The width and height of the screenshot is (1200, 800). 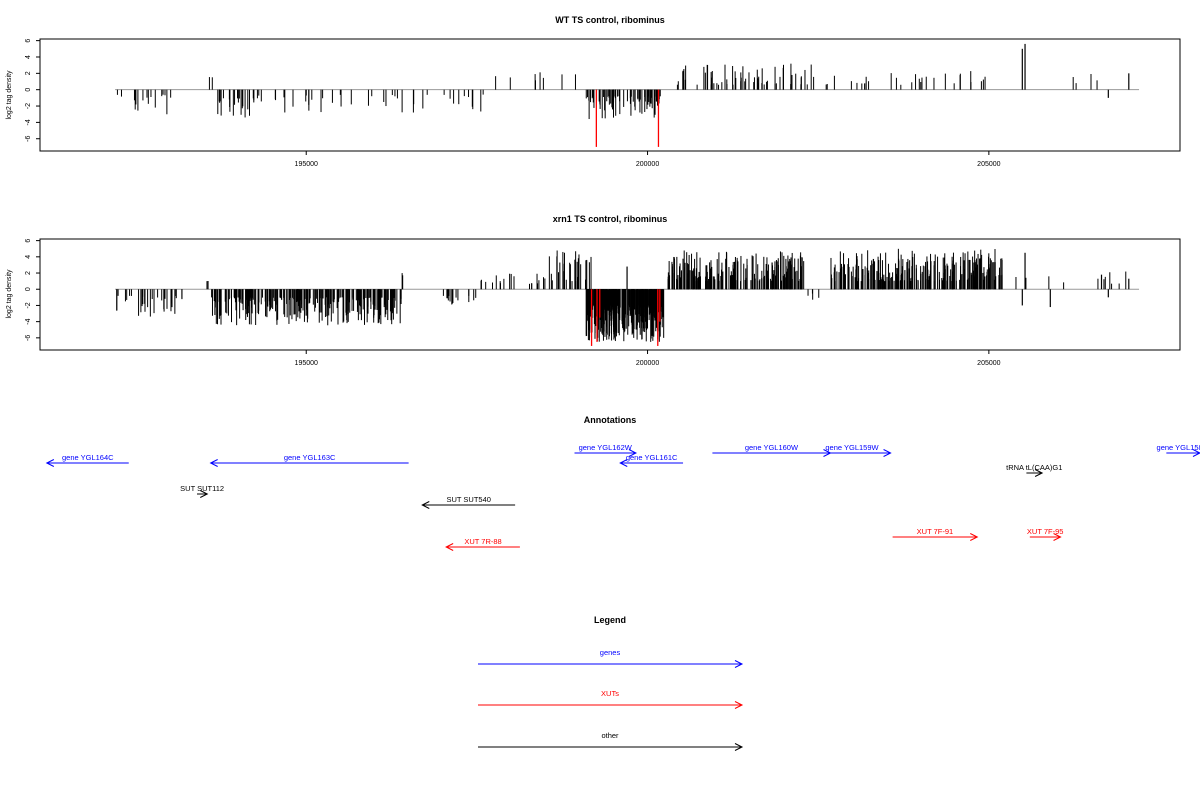 I want to click on feature-gene-ygl161c-arrowhead, so click(x=623, y=463).